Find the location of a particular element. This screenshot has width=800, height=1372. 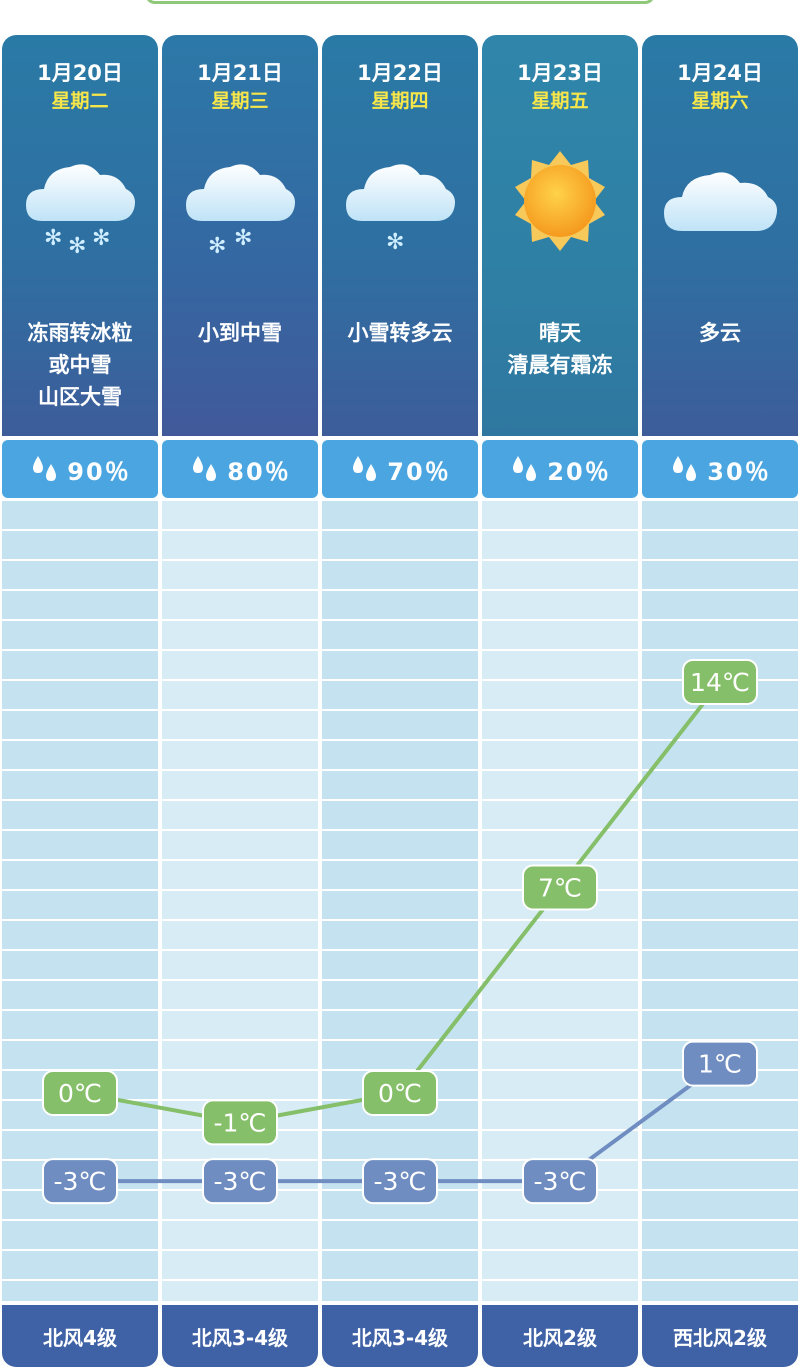

condition-line: 多云 is located at coordinates (720, 333).